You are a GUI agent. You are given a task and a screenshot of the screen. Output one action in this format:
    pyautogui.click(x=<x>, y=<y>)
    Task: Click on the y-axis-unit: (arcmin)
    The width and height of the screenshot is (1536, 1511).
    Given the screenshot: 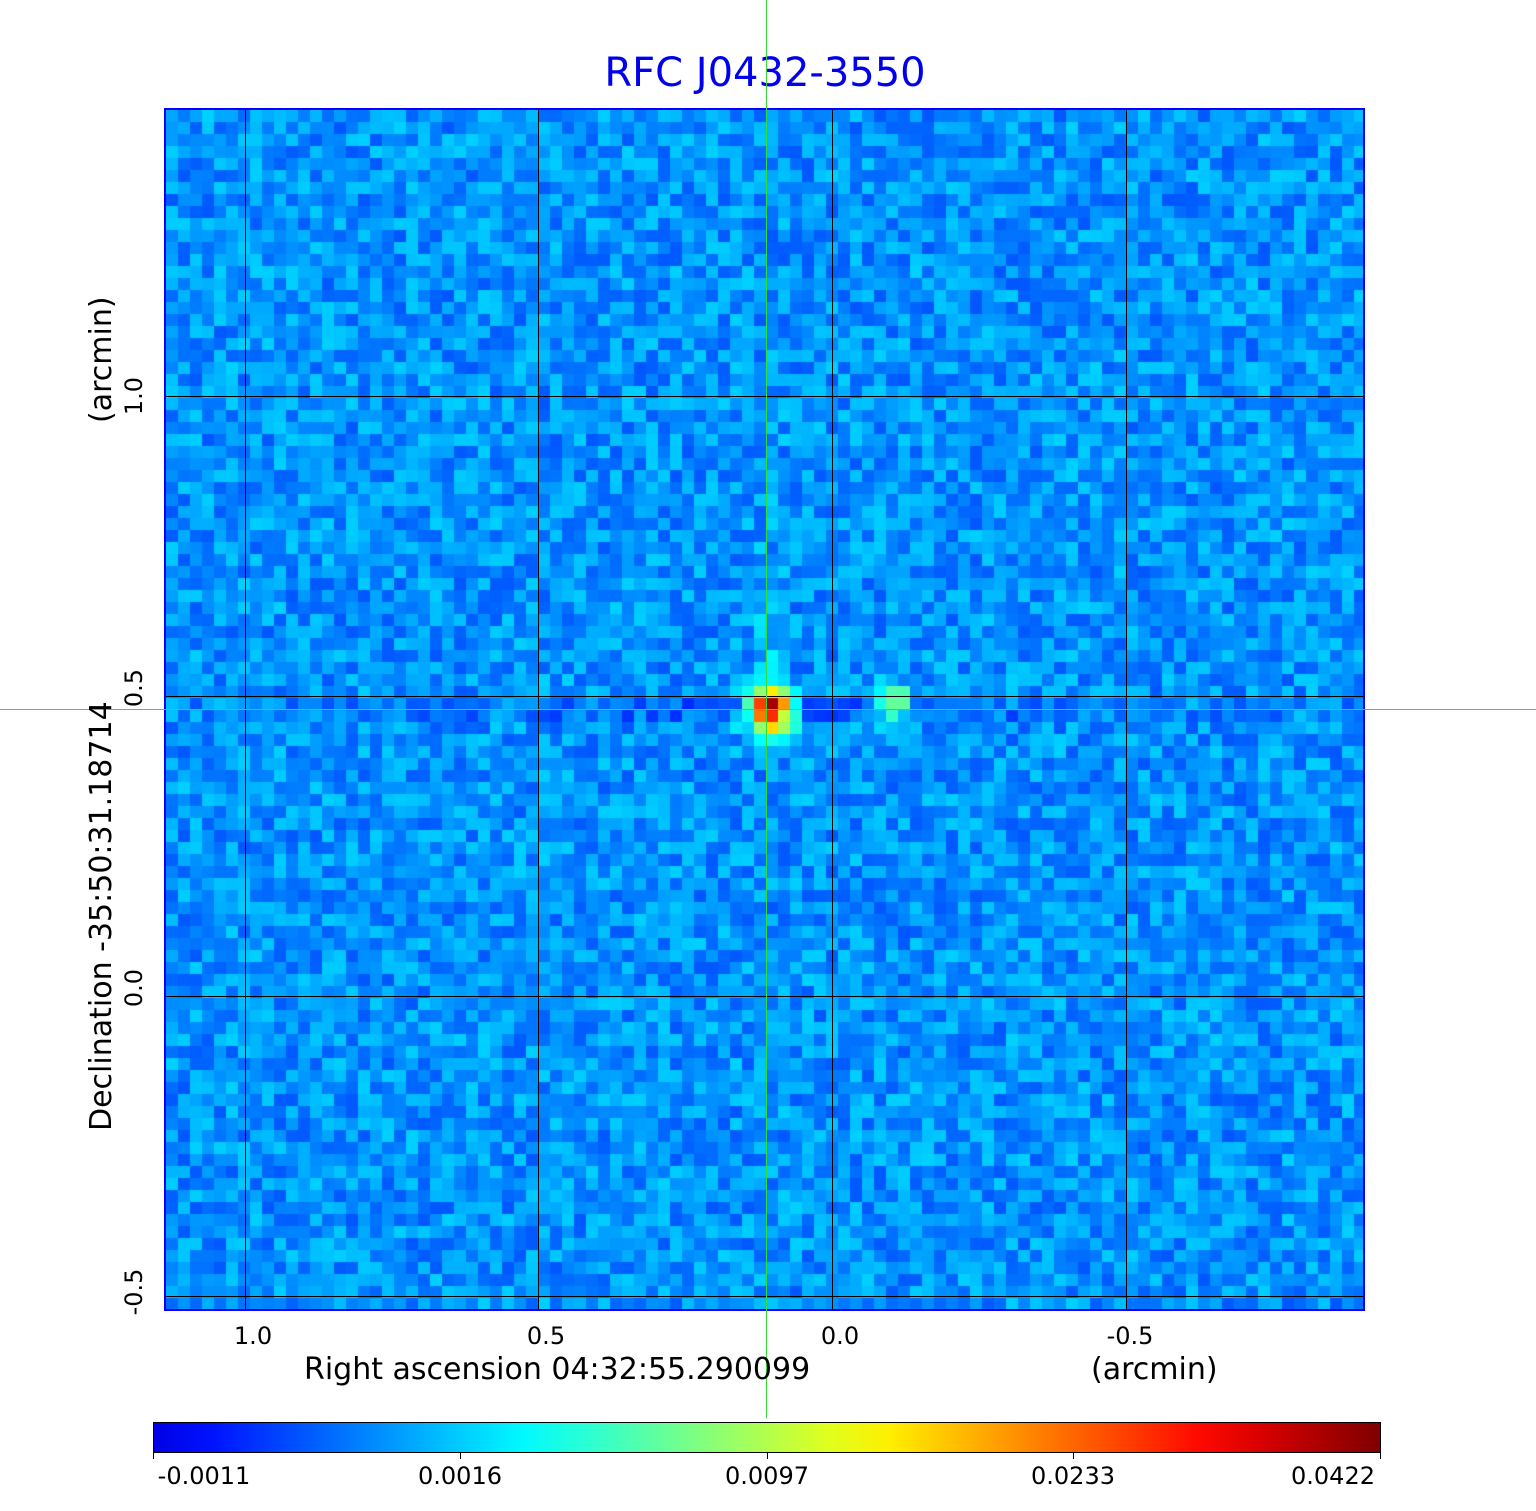 What is the action you would take?
    pyautogui.click(x=101, y=359)
    